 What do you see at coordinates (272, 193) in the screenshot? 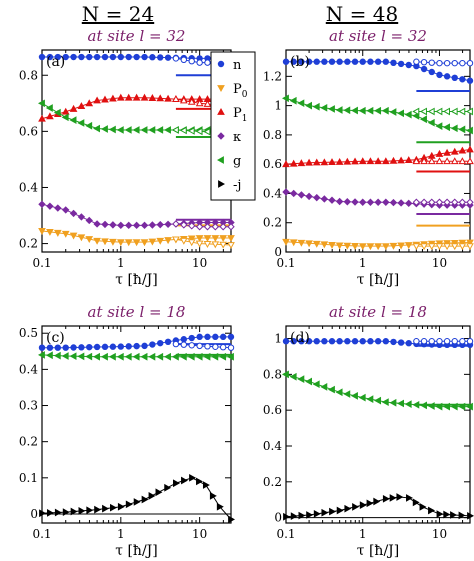
I see `y-tick-label: 0.4` at bounding box center [272, 193].